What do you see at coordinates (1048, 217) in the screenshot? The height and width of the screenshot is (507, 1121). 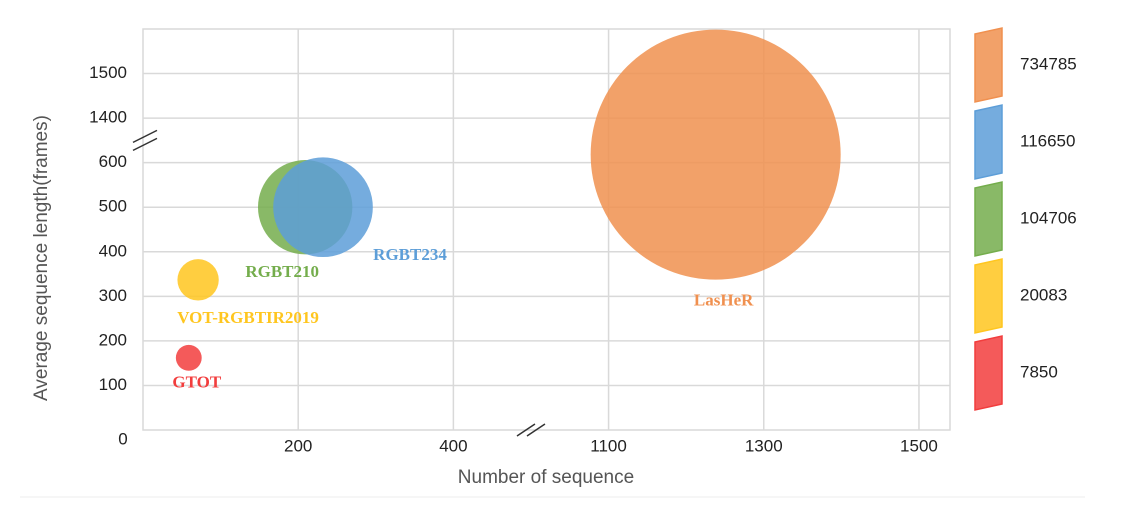 I see `legend-label: 104706` at bounding box center [1048, 217].